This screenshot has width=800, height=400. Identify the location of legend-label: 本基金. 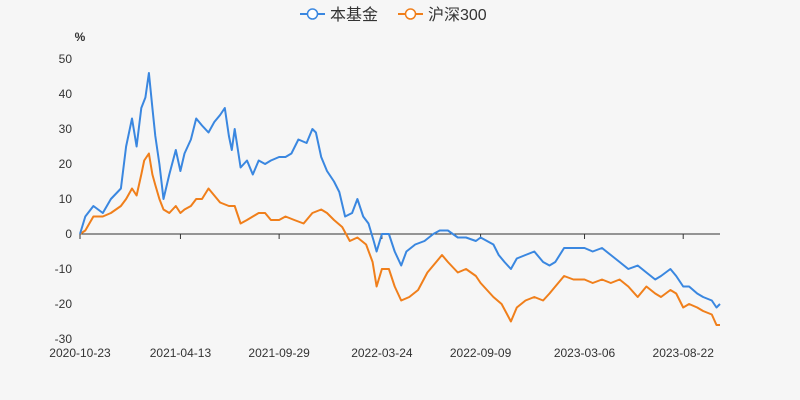
(354, 15).